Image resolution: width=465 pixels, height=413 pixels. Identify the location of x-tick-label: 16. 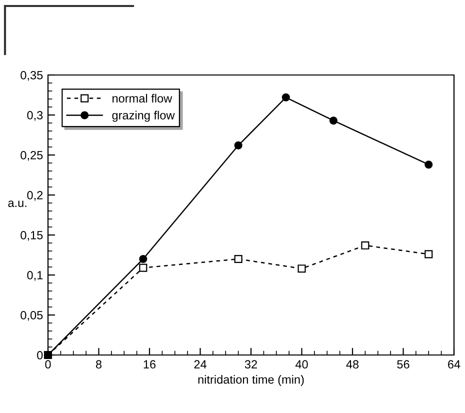
(150, 364).